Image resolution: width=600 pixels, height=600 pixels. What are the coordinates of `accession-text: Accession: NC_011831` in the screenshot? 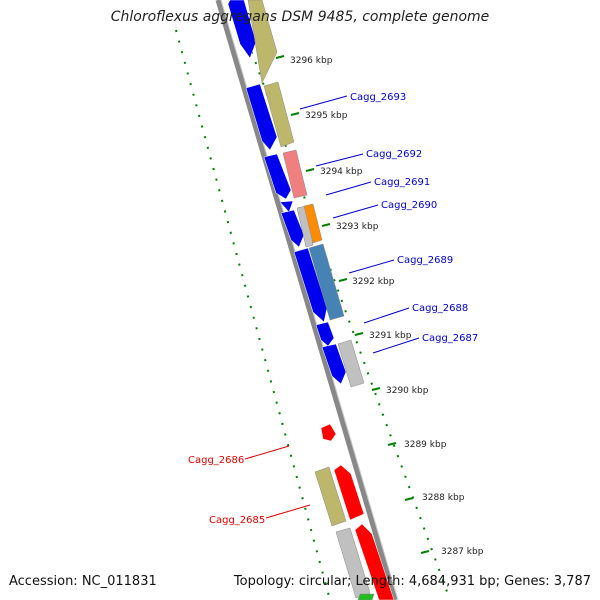 It's located at (83, 581).